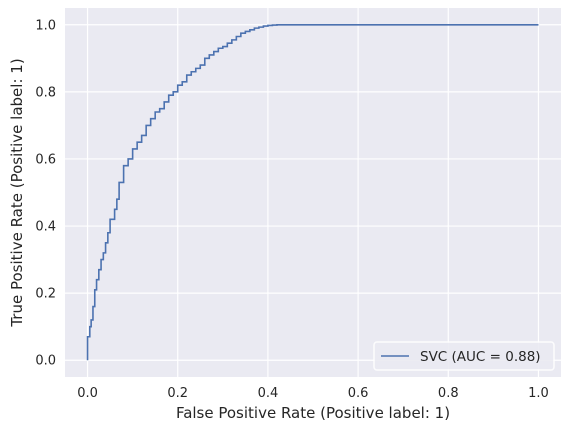 This screenshot has width=571, height=441. Describe the element at coordinates (45, 227) in the screenshot. I see `y-tick-label: 0.4` at that location.